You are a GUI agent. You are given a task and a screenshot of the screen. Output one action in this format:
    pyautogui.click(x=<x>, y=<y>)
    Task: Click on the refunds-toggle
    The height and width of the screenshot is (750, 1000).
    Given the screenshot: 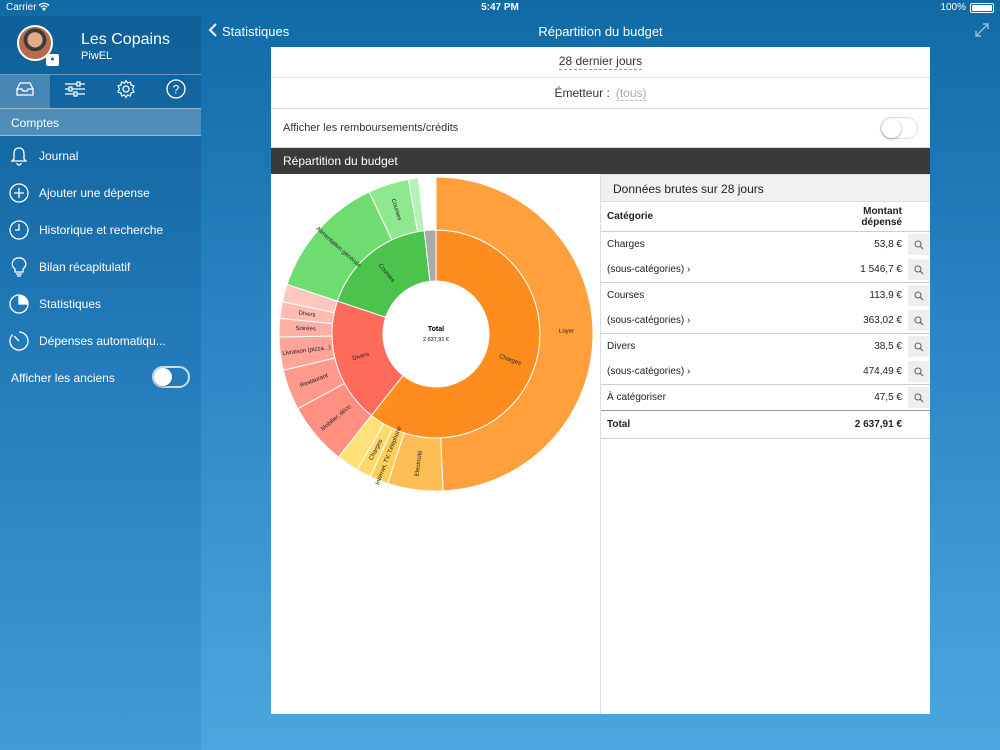 What is the action you would take?
    pyautogui.click(x=899, y=128)
    